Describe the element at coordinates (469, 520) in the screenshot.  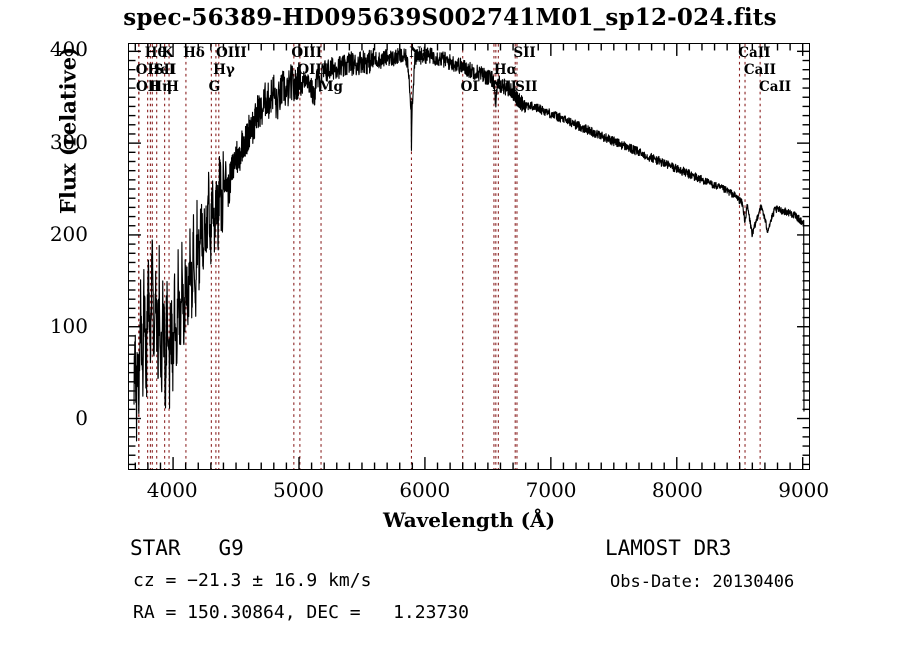
I see `x-axis-label: Wavelength (Å)` at that location.